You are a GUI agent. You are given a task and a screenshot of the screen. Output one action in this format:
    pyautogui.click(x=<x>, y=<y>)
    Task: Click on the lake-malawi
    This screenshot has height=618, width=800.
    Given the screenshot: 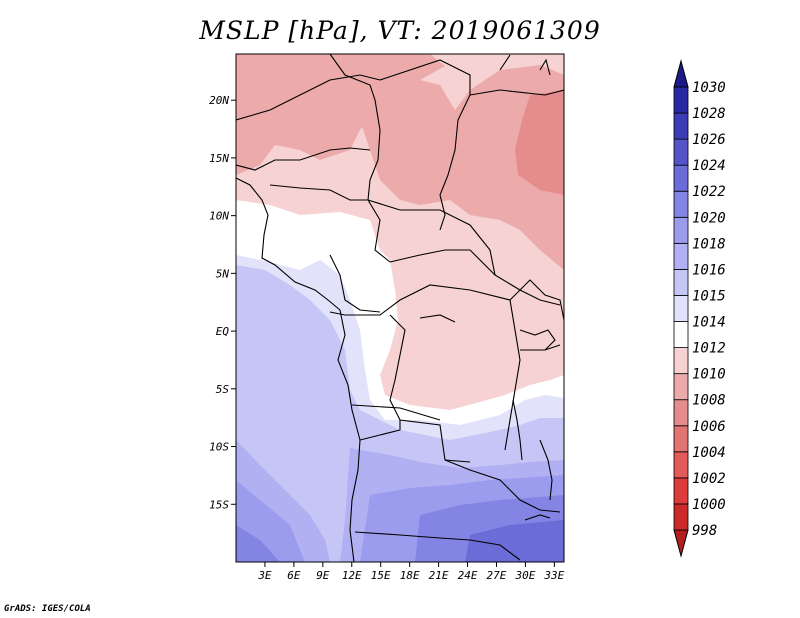 What is the action you would take?
    pyautogui.click(x=546, y=470)
    